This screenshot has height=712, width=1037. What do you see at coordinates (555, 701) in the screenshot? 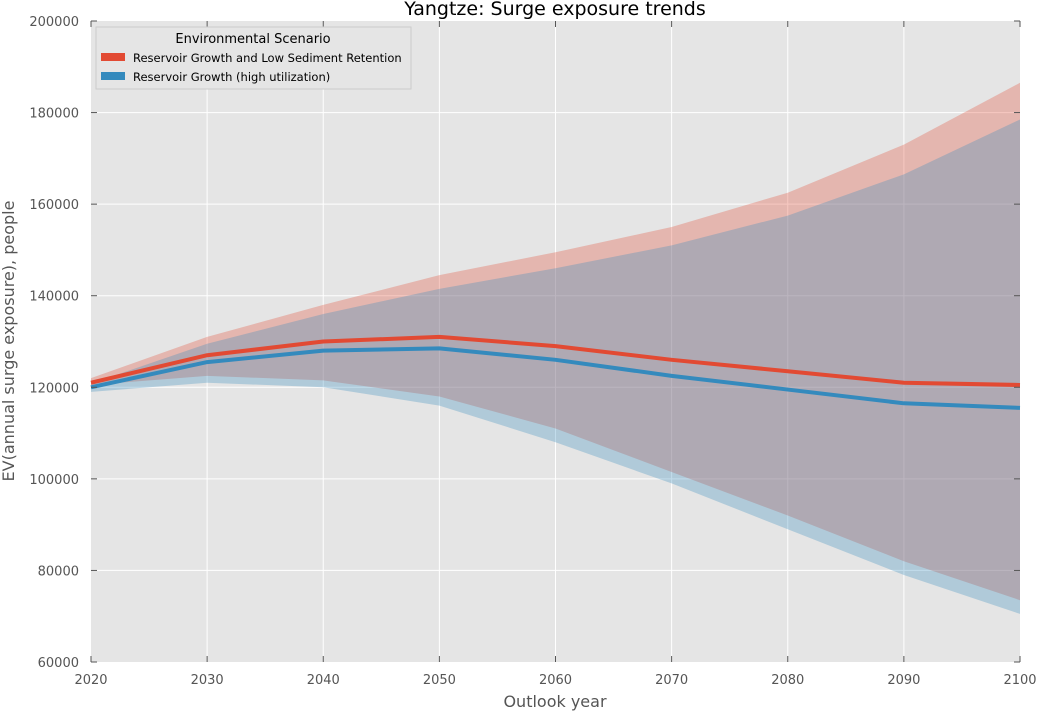
I see `x-axis-title: Outlook year` at bounding box center [555, 701].